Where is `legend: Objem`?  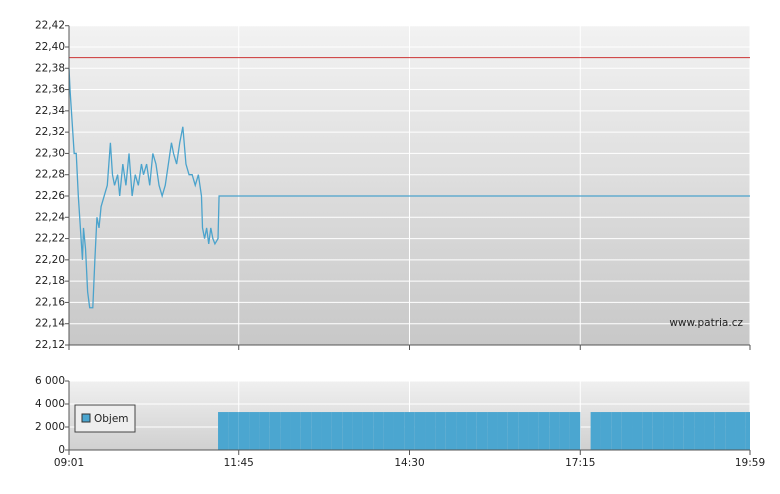 legend: Objem is located at coordinates (105, 418).